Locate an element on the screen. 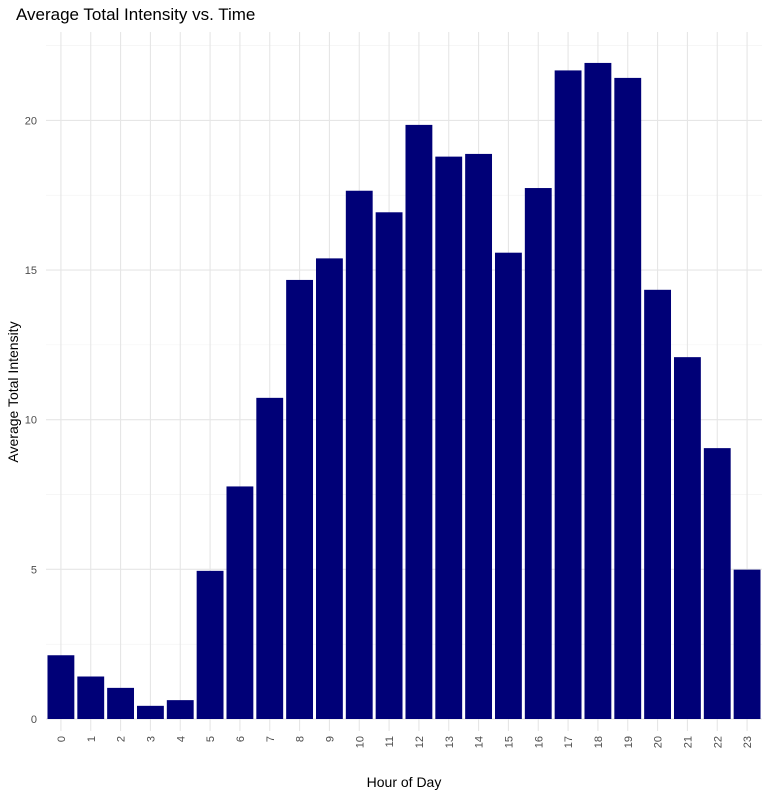  x-tick-label: 6 is located at coordinates (241, 739).